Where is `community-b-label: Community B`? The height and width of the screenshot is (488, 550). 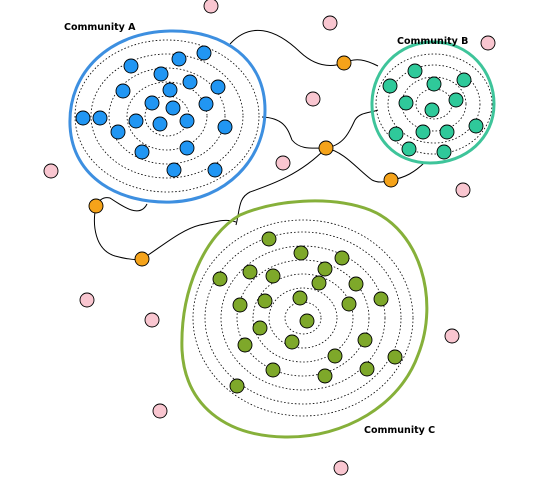 community-b-label: Community B is located at coordinates (432, 41).